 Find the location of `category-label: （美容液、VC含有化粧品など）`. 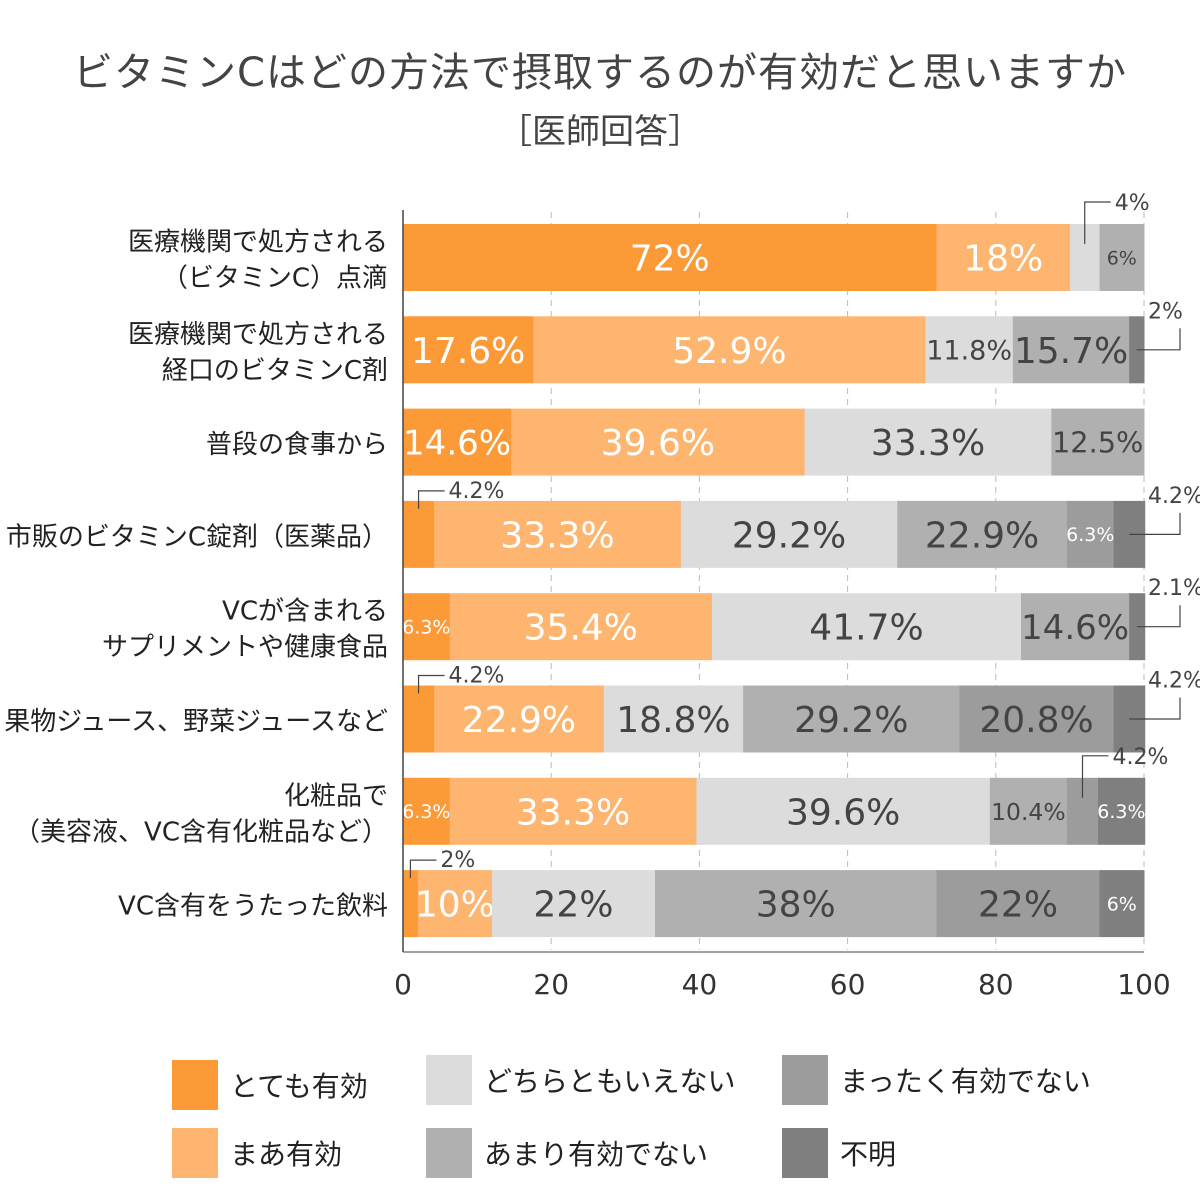

category-label: （美容液、VC含有化粧品など） is located at coordinates (201, 832).